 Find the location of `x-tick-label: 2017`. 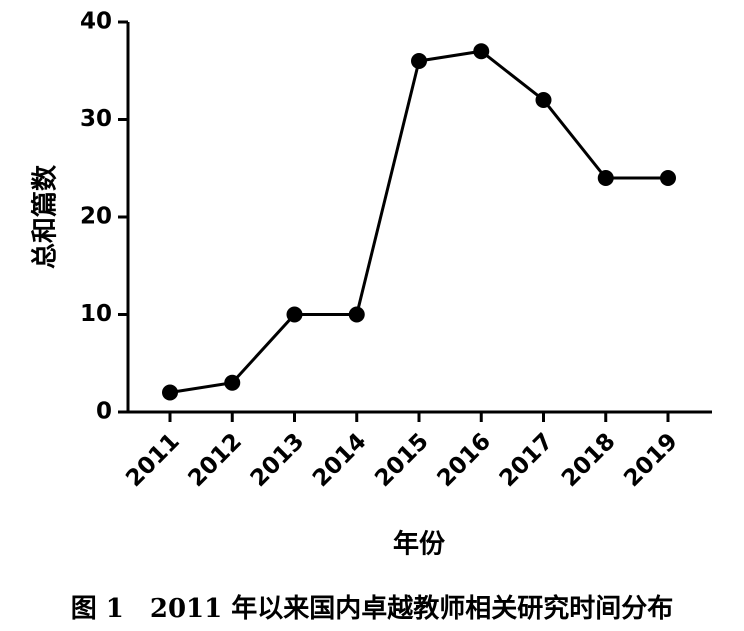

x-tick-label: 2017 is located at coordinates (527, 460).